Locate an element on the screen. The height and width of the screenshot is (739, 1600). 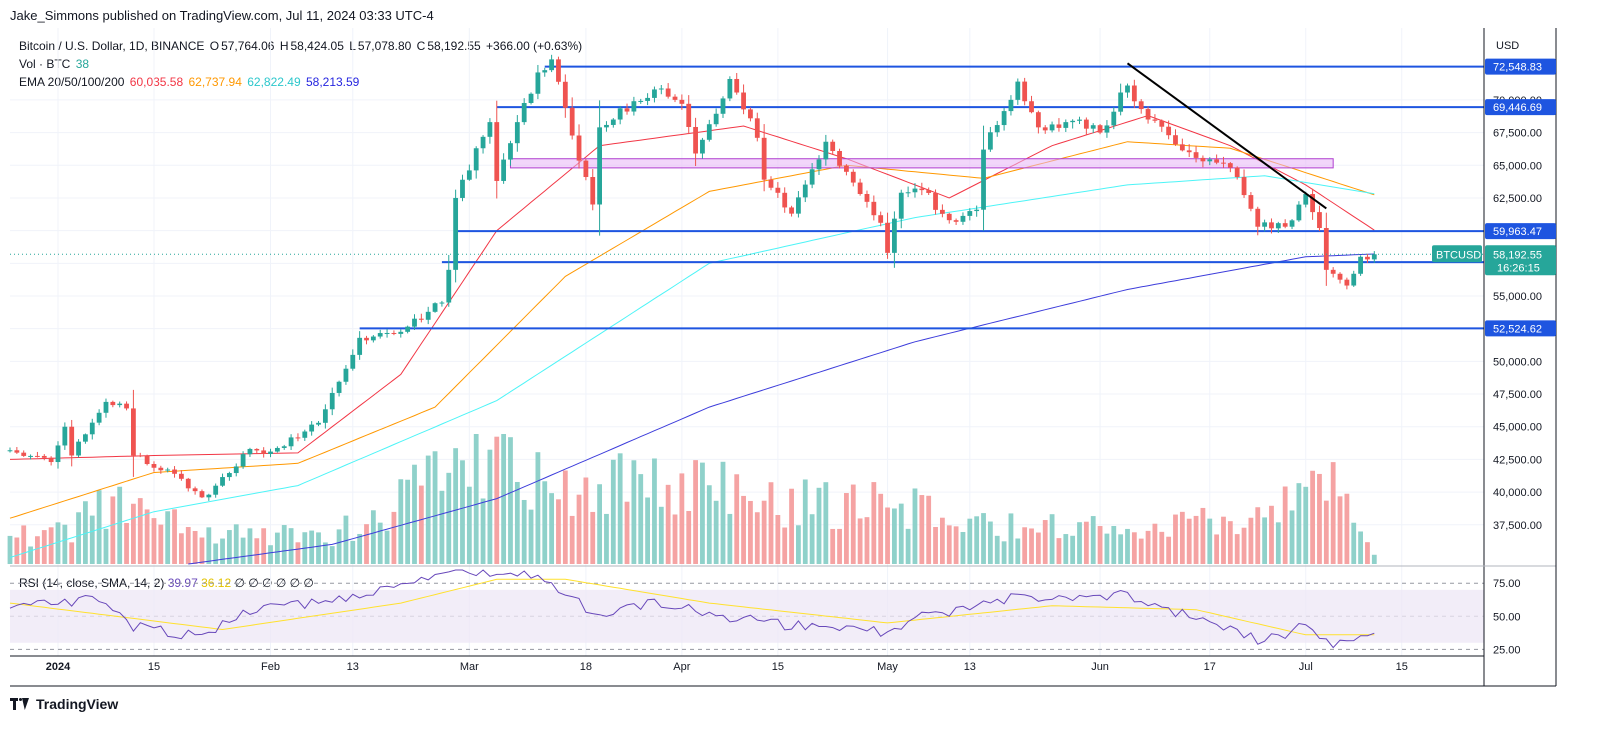
x-tick-label: Apr is located at coordinates (681, 667).